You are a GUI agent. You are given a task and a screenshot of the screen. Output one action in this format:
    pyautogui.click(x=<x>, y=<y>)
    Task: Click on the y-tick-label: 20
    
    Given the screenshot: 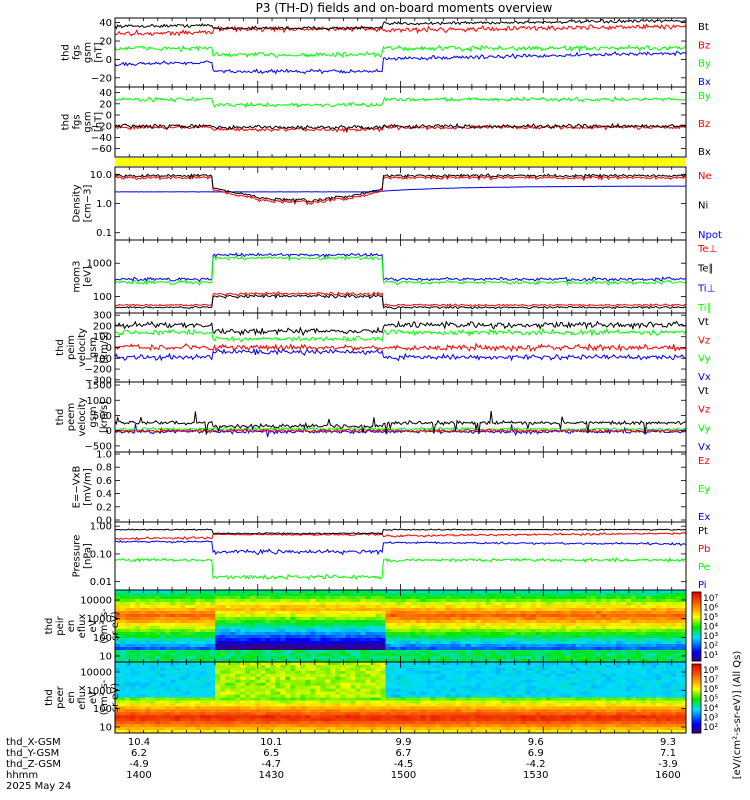 What is the action you would take?
    pyautogui.click(x=105, y=104)
    